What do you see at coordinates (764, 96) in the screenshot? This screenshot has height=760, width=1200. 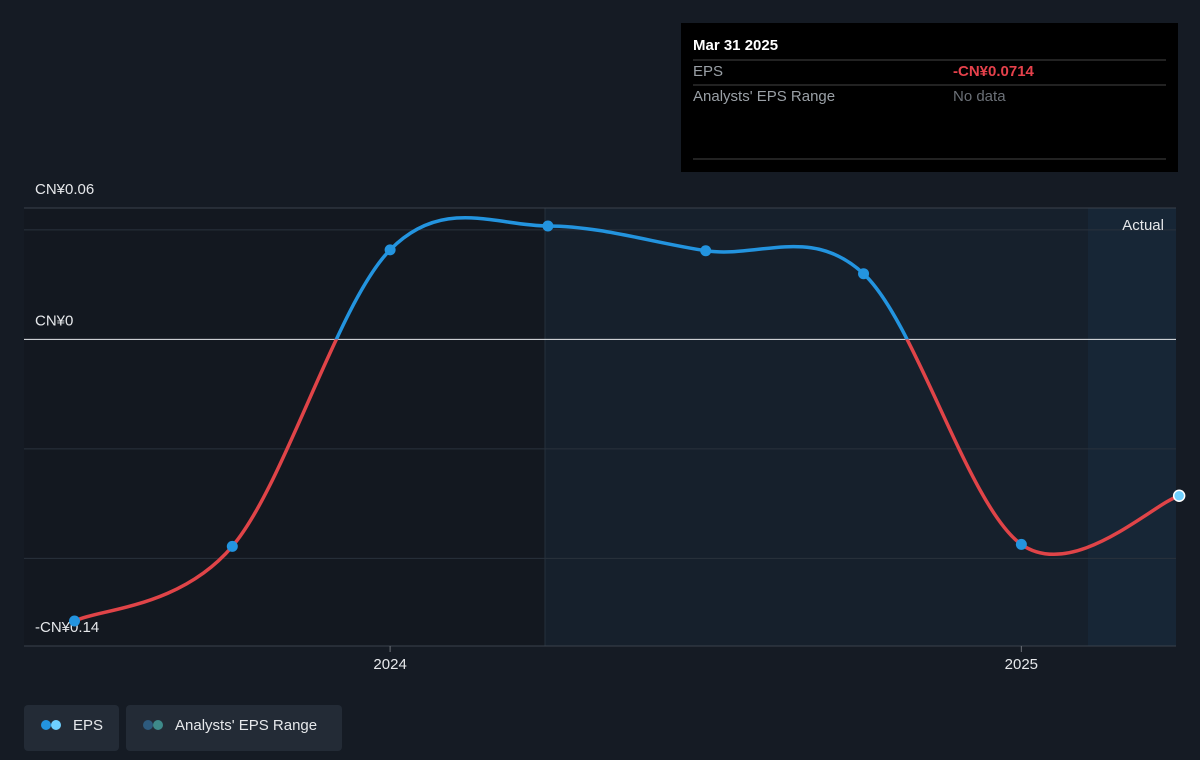 I see `tooltip-range-label: Analysts' EPS Range` at bounding box center [764, 96].